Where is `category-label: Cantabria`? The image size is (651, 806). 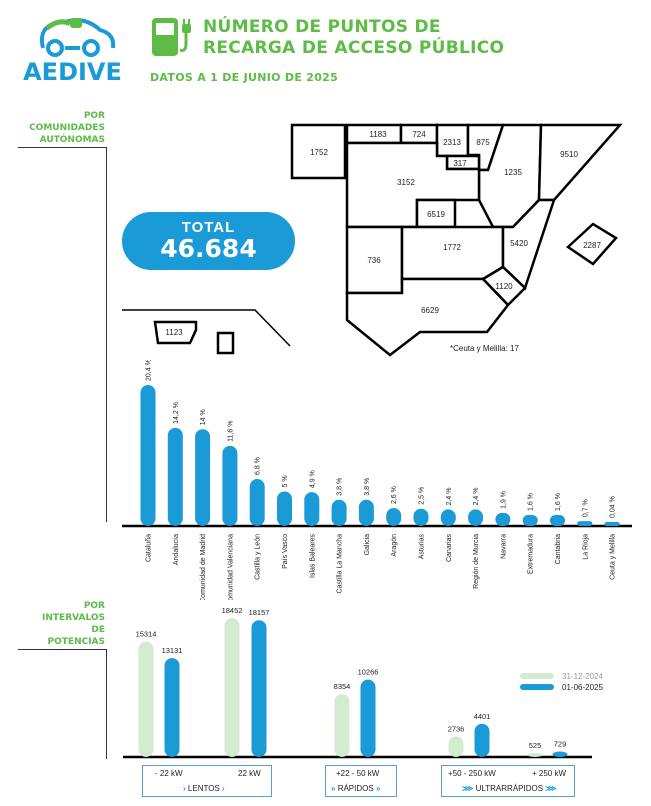 category-label: Cantabria is located at coordinates (558, 549).